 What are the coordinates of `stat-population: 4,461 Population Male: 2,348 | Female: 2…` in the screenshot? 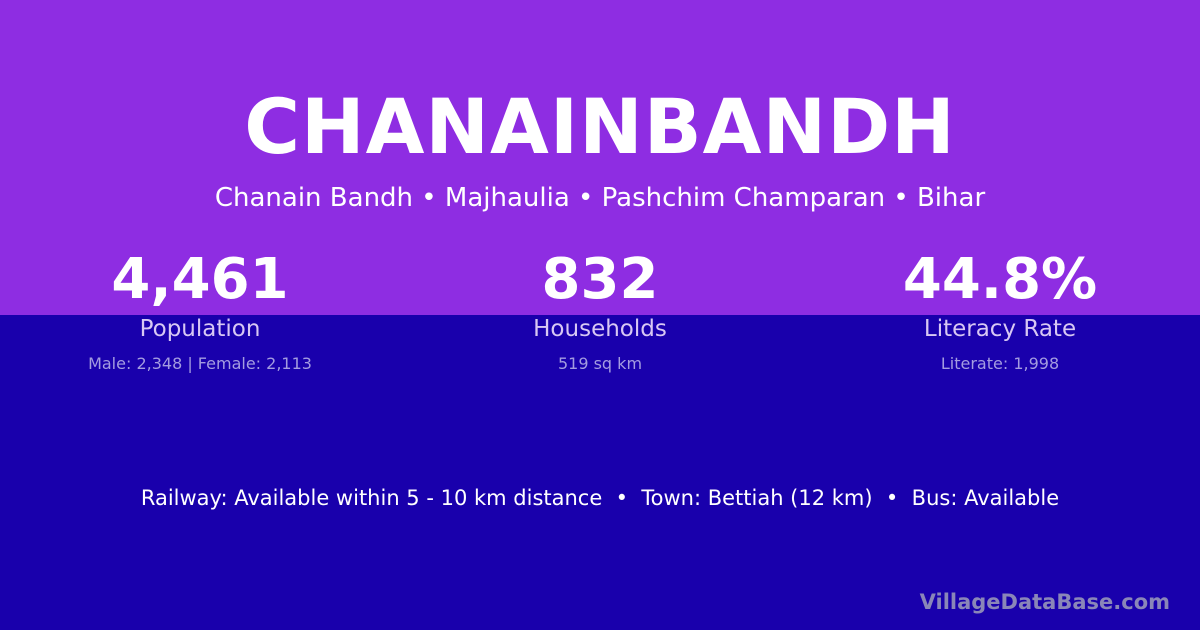 It's located at (200, 310).